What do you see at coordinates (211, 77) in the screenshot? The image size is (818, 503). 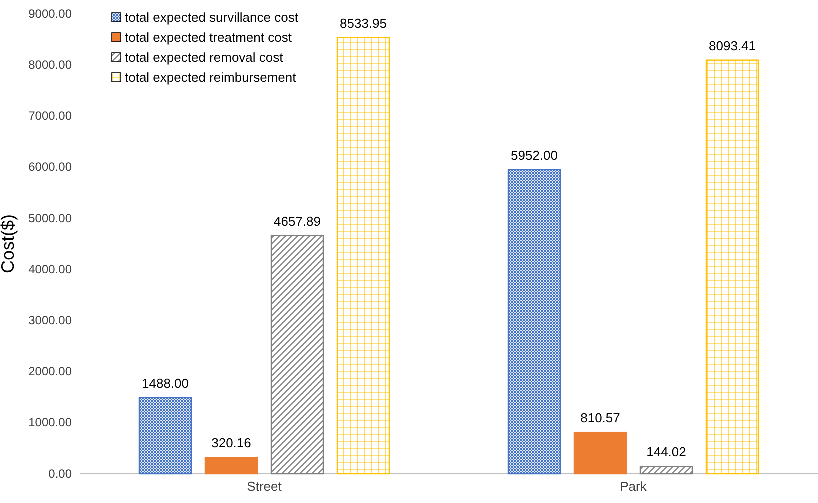 I see `legend-label: total expected reimbursement` at bounding box center [211, 77].